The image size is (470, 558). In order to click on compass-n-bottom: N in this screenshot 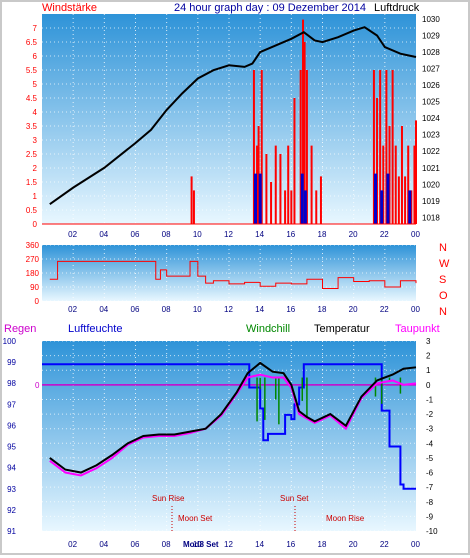, I will do `click(443, 312)`.